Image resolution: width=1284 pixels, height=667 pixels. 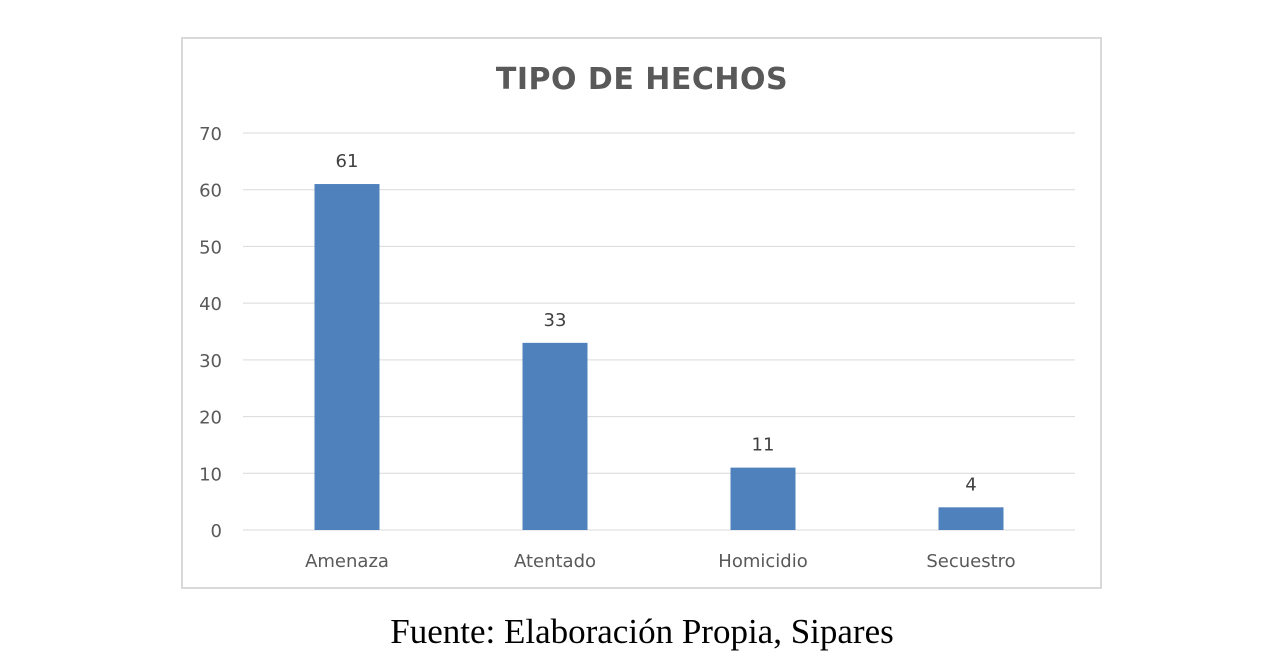 I want to click on chart-title: TIPO DE HECHOS, so click(x=642, y=79).